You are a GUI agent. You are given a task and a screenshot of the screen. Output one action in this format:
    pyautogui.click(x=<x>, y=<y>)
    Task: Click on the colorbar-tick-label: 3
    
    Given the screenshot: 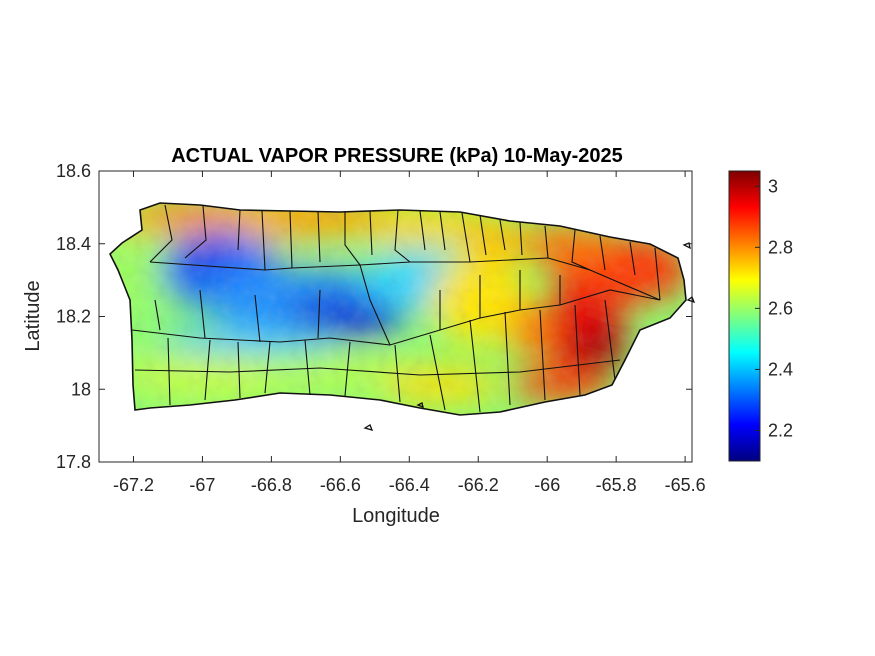 What is the action you would take?
    pyautogui.click(x=773, y=186)
    